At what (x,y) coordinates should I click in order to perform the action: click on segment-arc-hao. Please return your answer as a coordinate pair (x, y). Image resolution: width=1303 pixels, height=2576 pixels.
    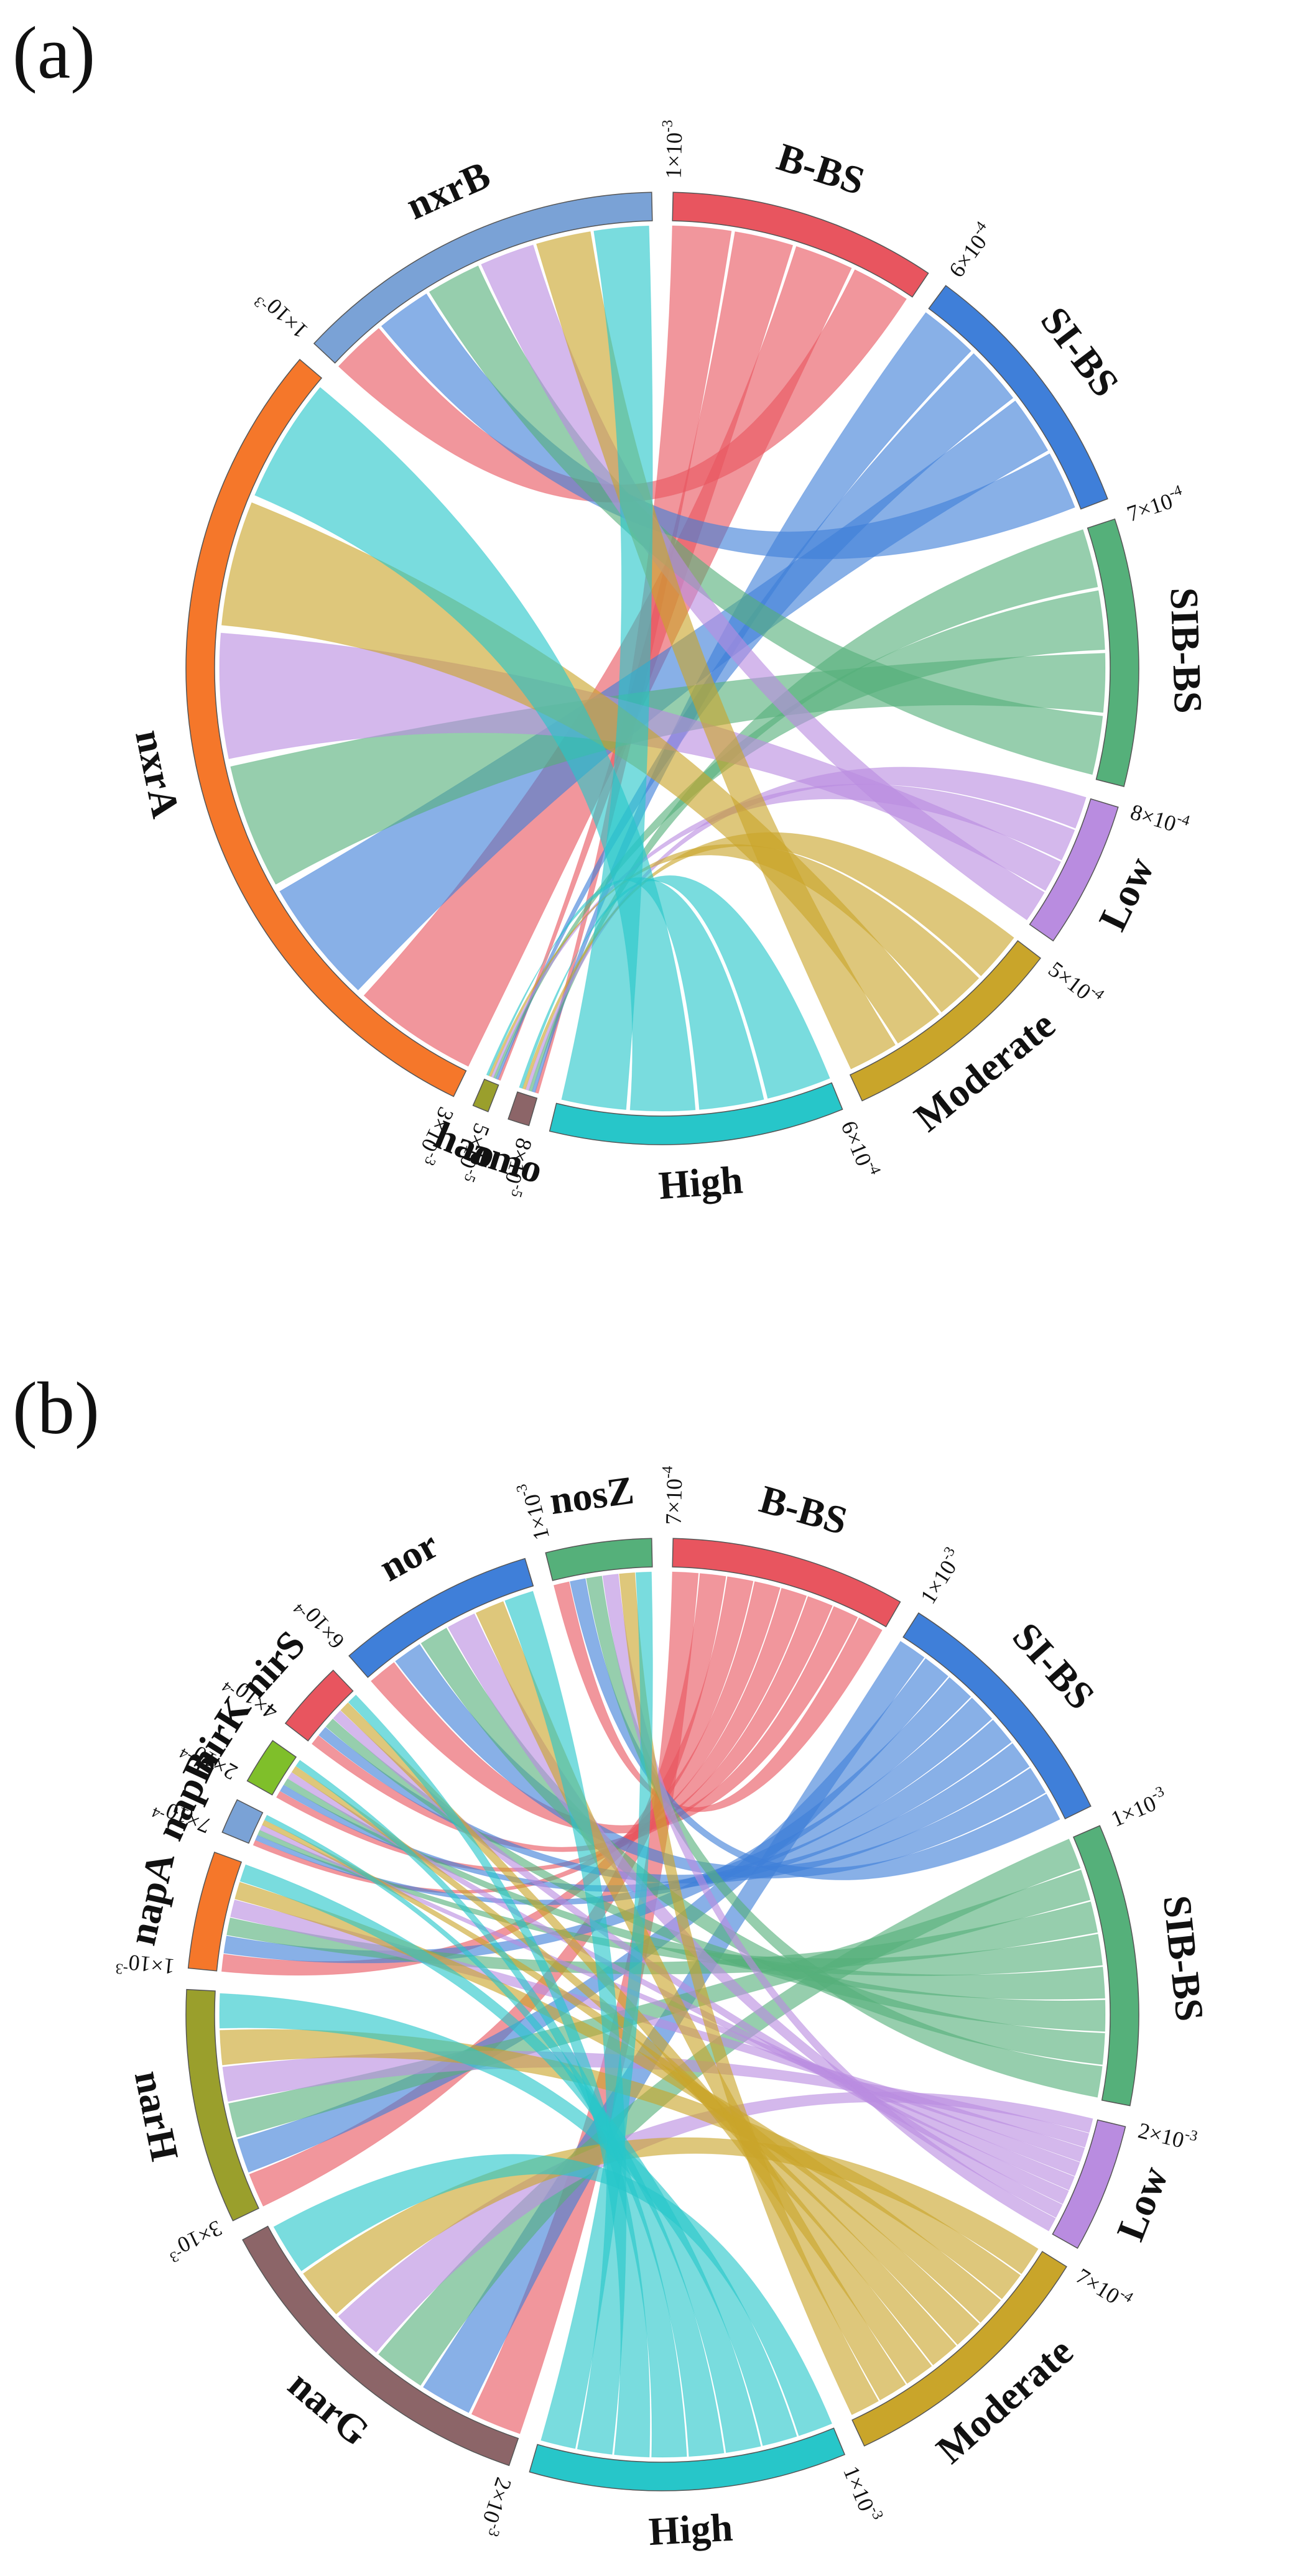
    Looking at the image, I should click on (485, 1095).